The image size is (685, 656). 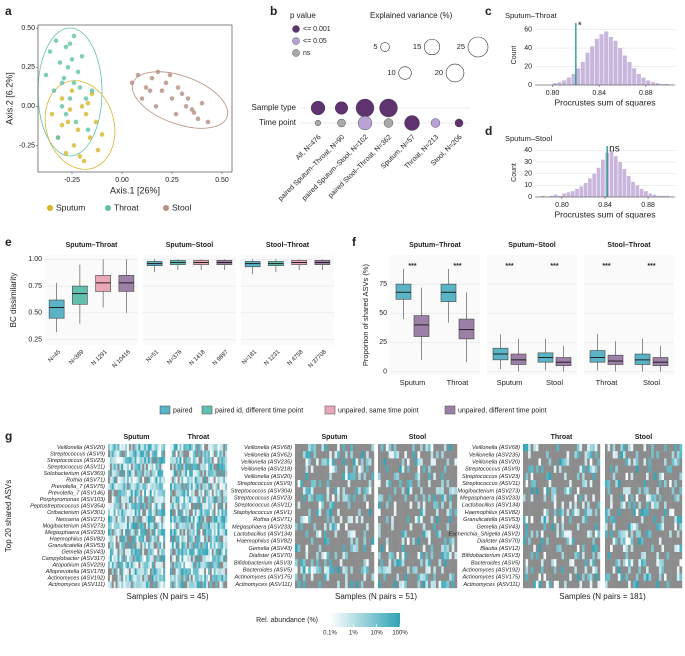 I want to click on row-label: Oribacterium (ASV301), so click(x=76, y=513).